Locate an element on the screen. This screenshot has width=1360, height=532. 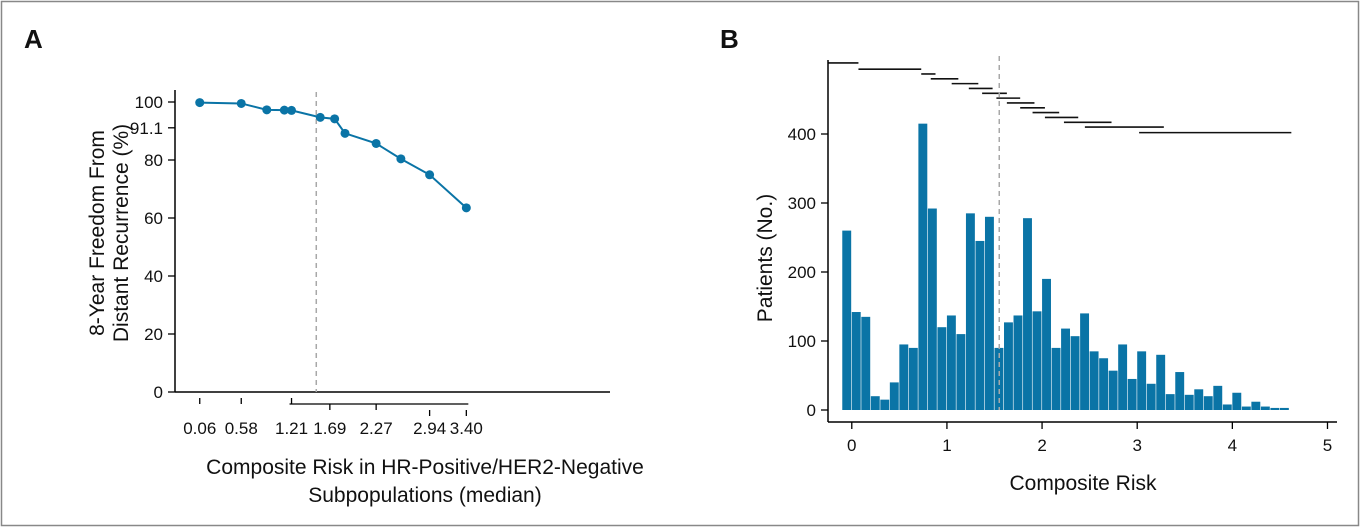
panel-a-y-tick-label: 91.1 is located at coordinates (146, 128).